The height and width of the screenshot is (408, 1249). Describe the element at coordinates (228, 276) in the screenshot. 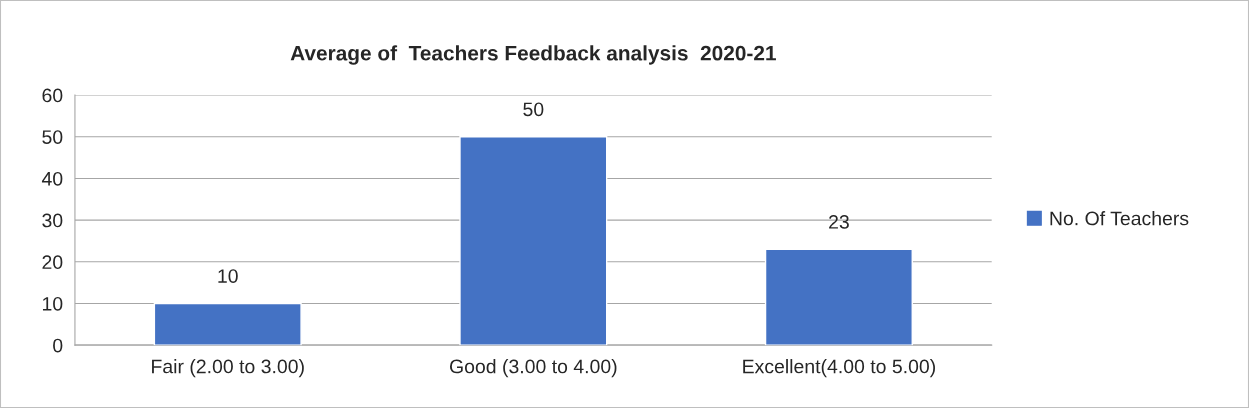

I see `data-label: 10` at that location.